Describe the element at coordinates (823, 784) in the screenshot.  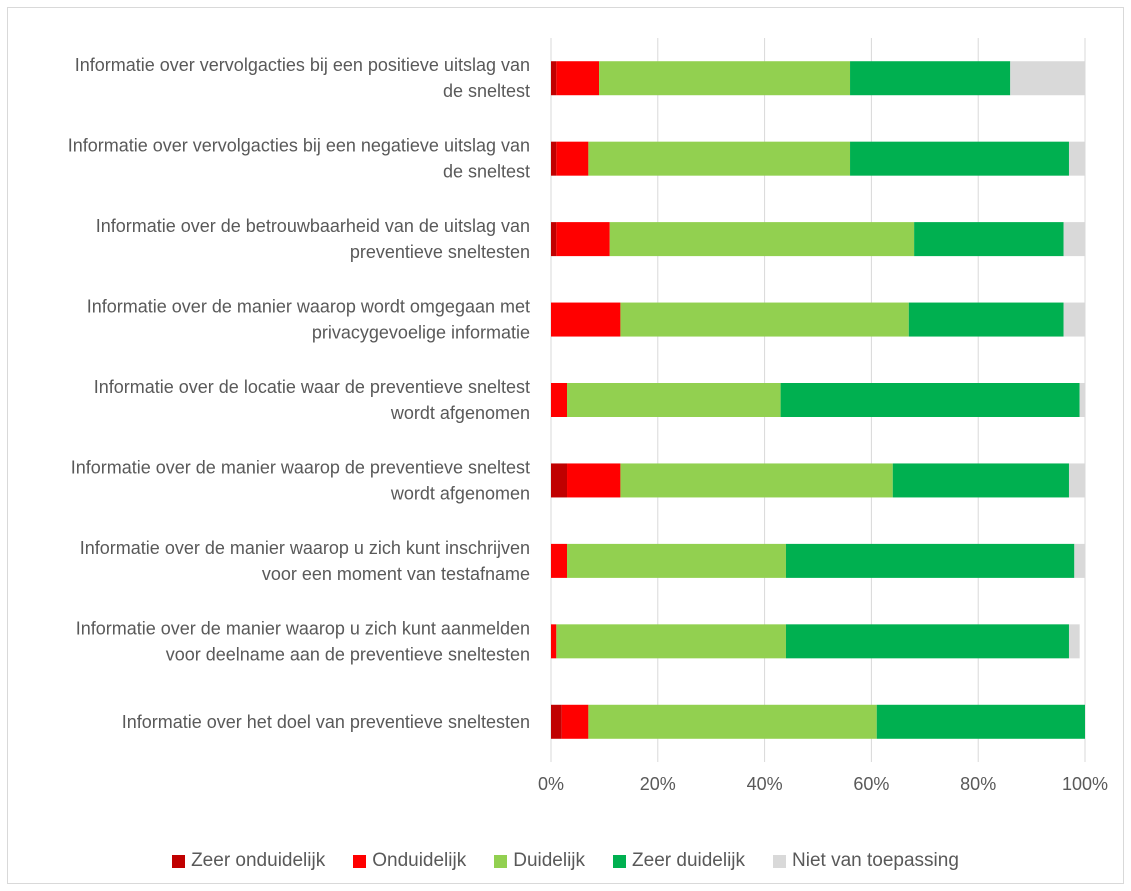
I see `x-axis-ticks: 0% 20% 40% 60% 80% 100%` at that location.